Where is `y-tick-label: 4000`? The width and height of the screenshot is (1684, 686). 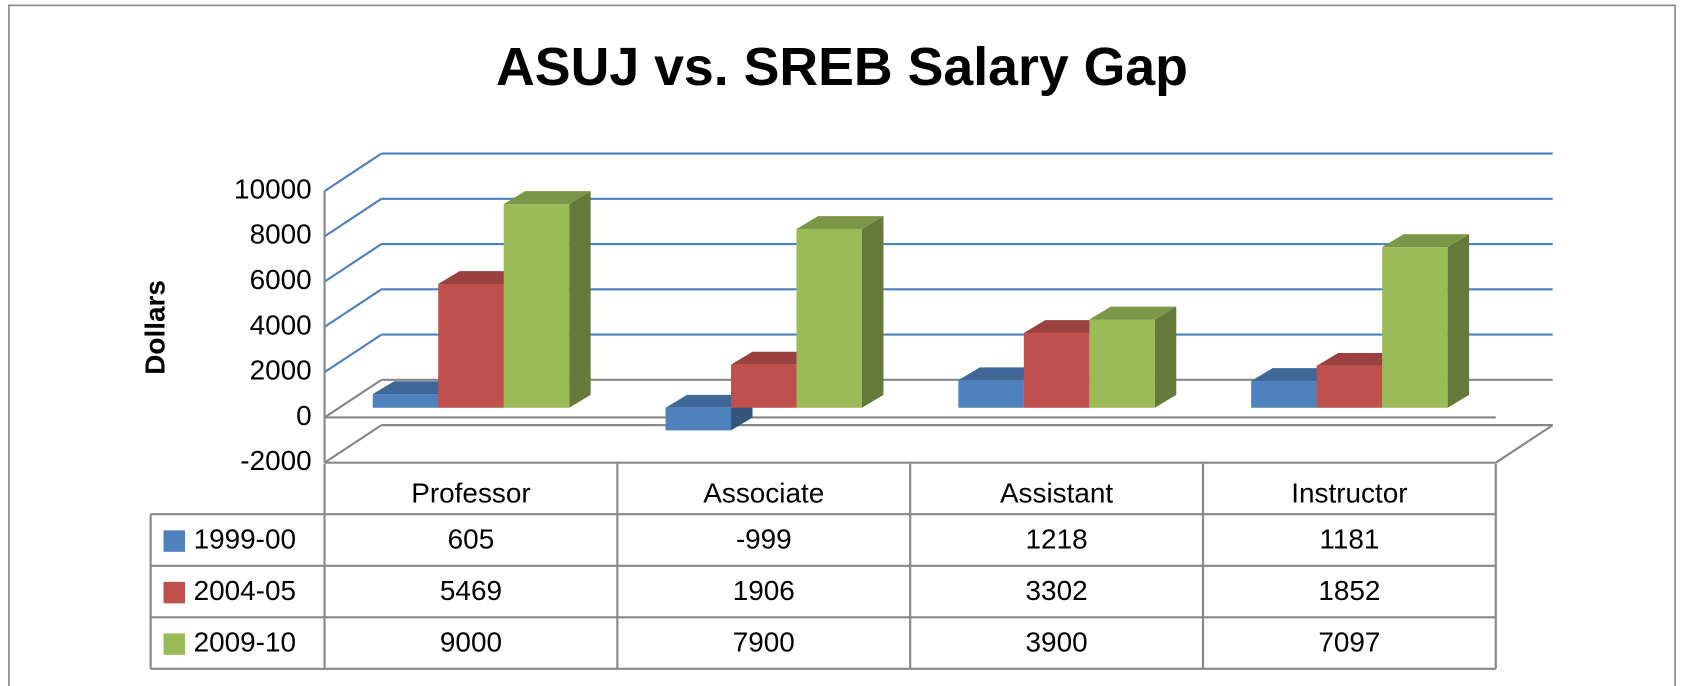 y-tick-label: 4000 is located at coordinates (281, 324).